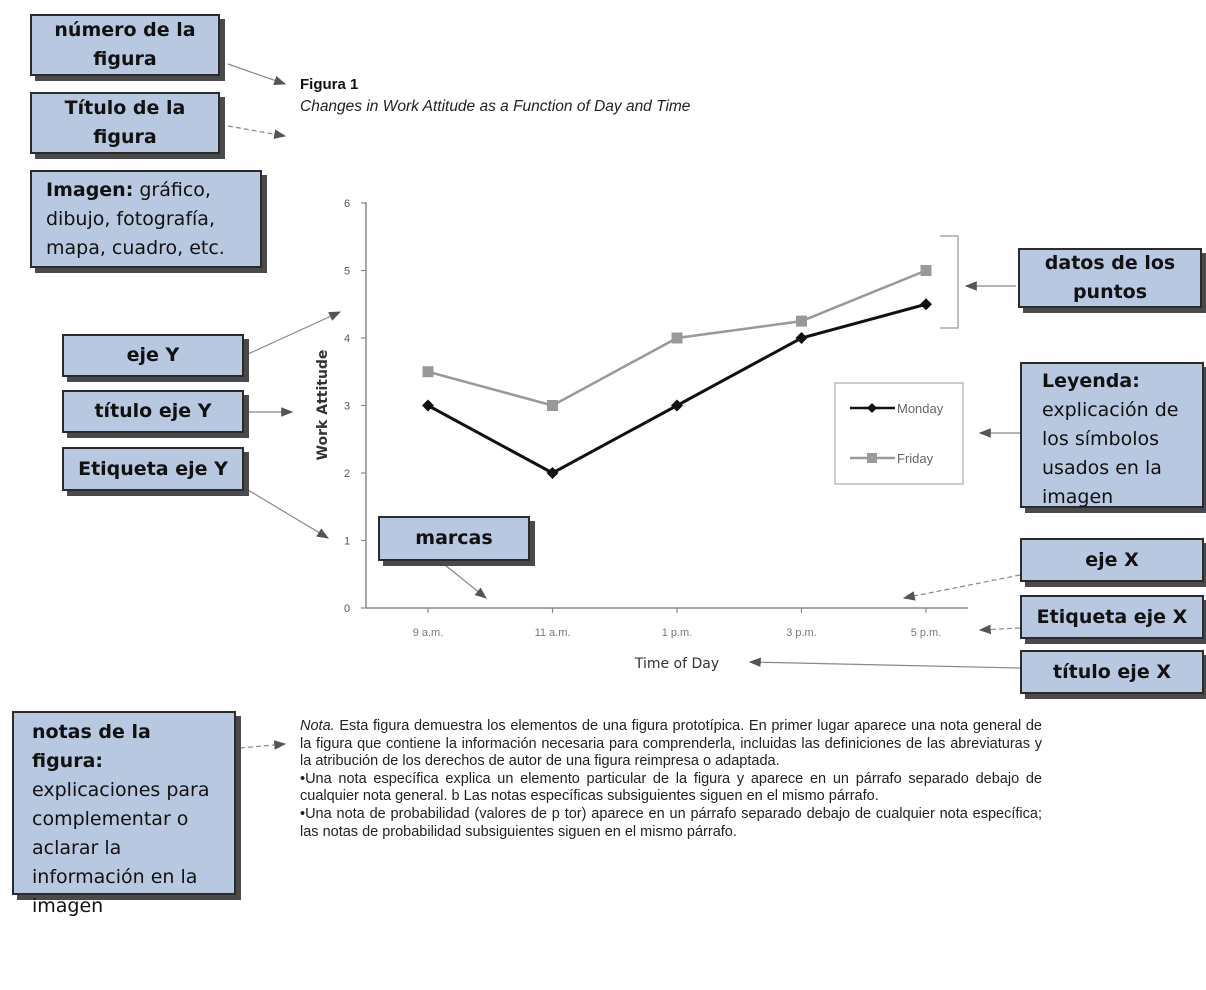 Image resolution: width=1206 pixels, height=990 pixels. Describe the element at coordinates (347, 204) in the screenshot. I see `y-tick-label: 6` at that location.